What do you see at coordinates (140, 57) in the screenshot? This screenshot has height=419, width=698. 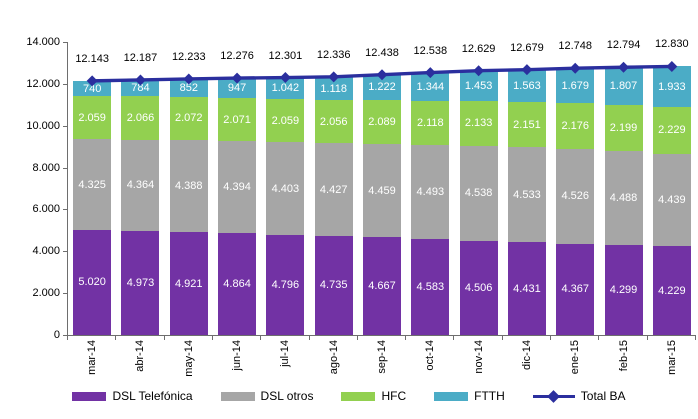 I see `total-ba-value-label: 12.187` at bounding box center [140, 57].